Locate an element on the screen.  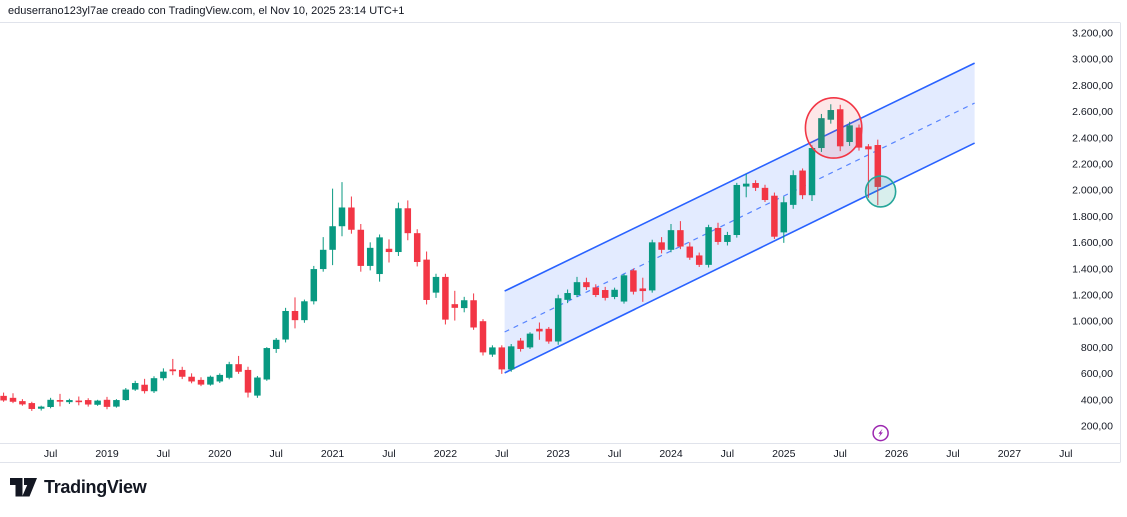
y-axis-label: 1.200,00 is located at coordinates (1092, 296).